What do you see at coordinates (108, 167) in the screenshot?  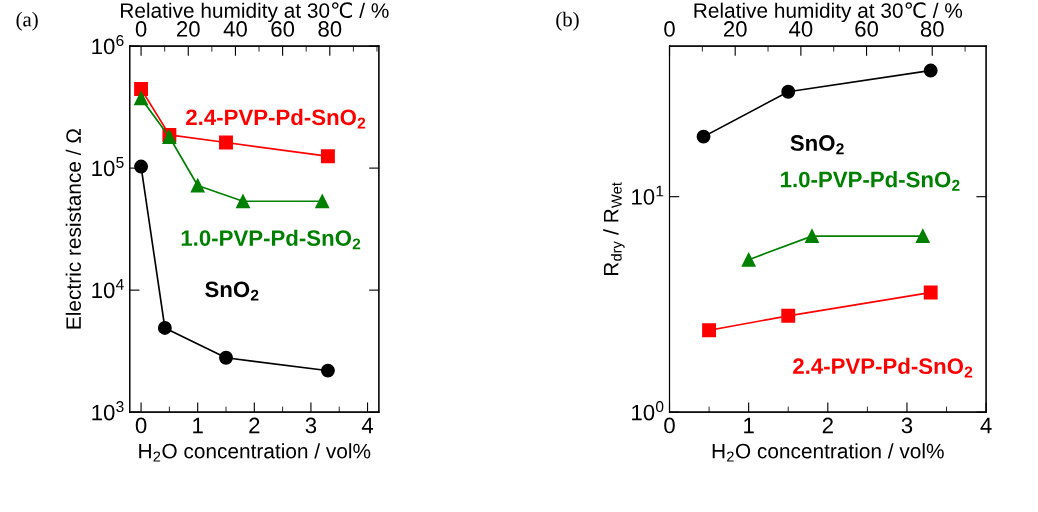 I see `y-tick-label: 10$^{5}$` at bounding box center [108, 167].